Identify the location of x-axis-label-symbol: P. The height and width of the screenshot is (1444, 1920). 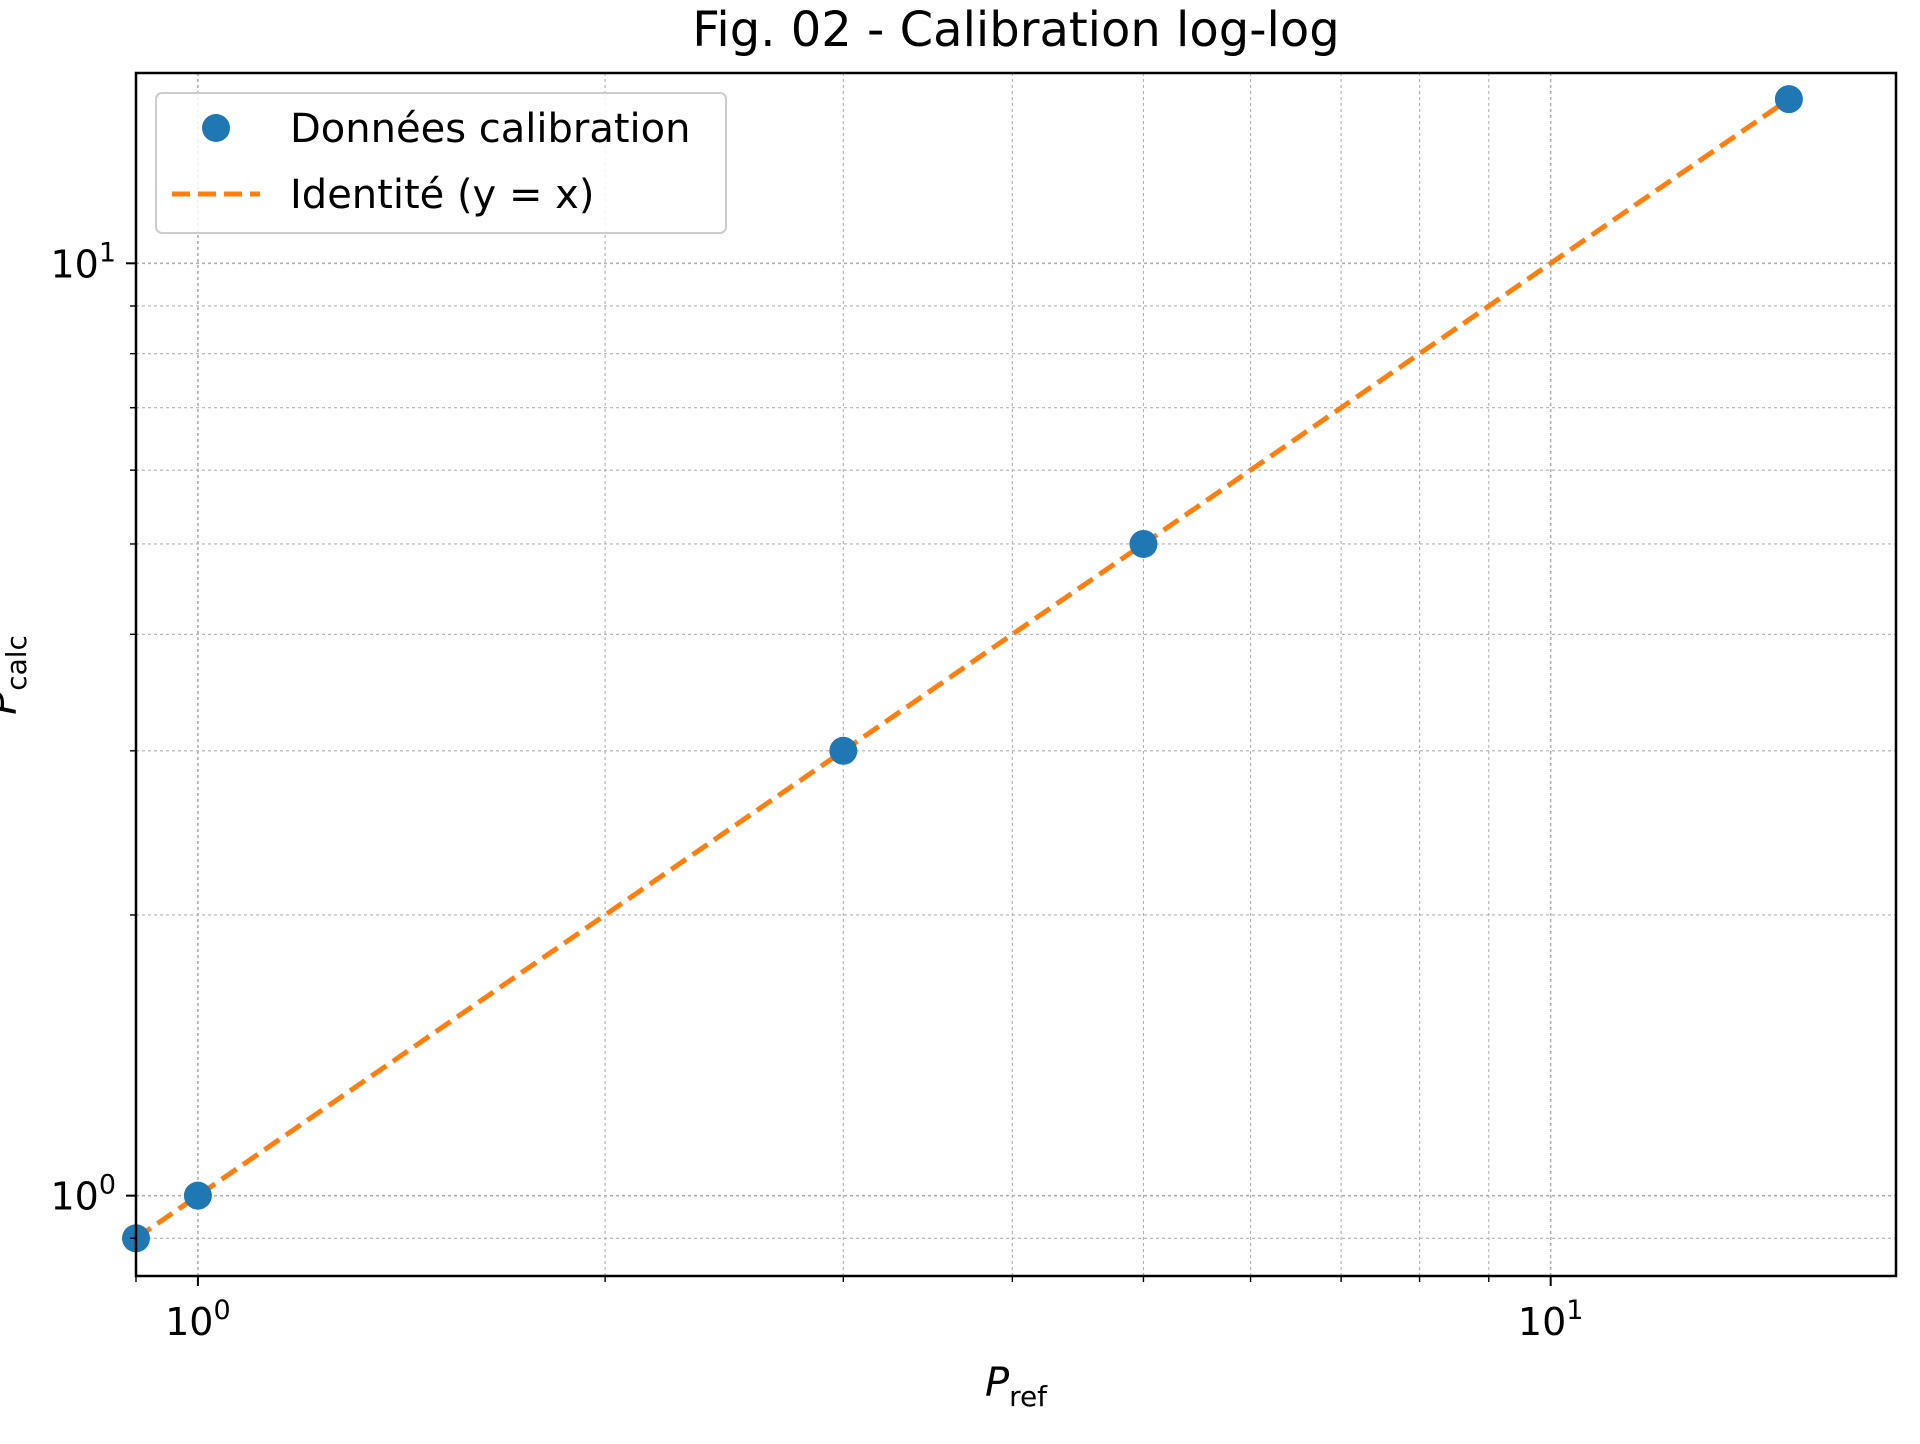
(997, 1383).